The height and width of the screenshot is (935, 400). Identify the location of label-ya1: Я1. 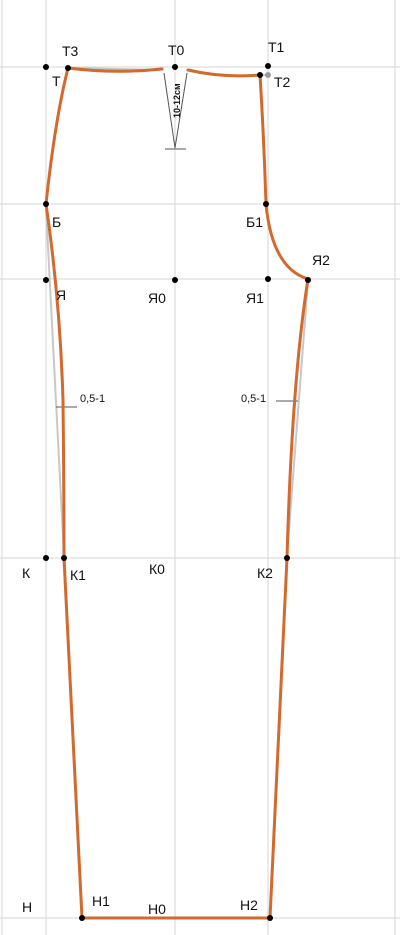
(255, 298).